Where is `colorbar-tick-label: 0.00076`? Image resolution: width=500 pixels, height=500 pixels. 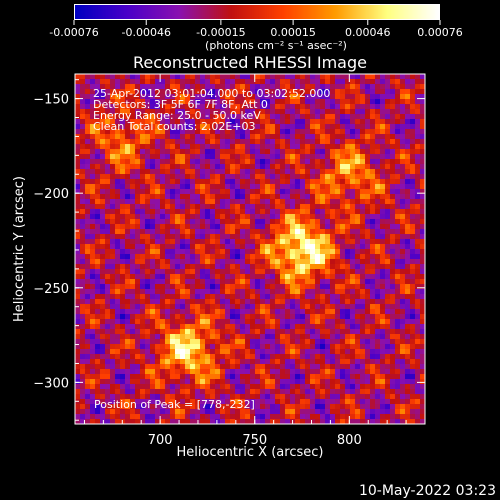 colorbar-tick-label: 0.00076 is located at coordinates (440, 32).